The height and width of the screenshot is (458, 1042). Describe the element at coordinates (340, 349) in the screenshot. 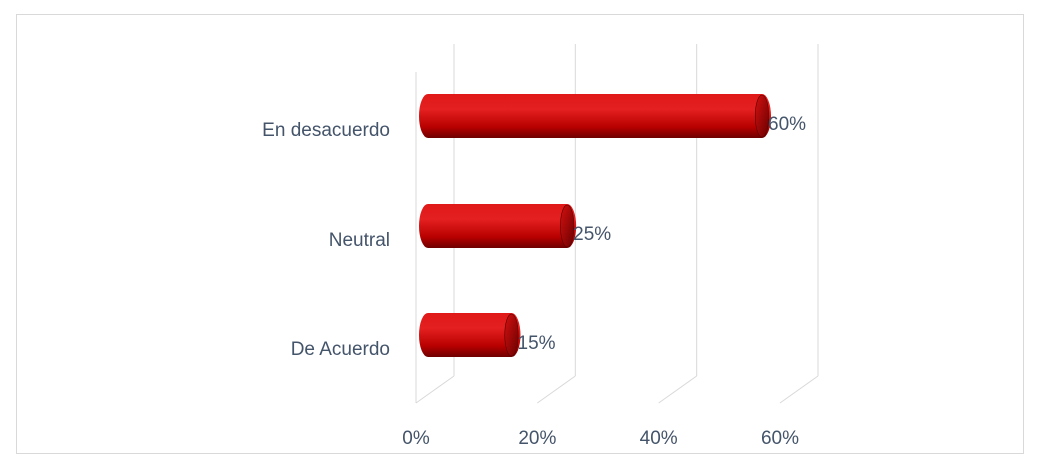

I see `category-label: De Acuerdo` at that location.